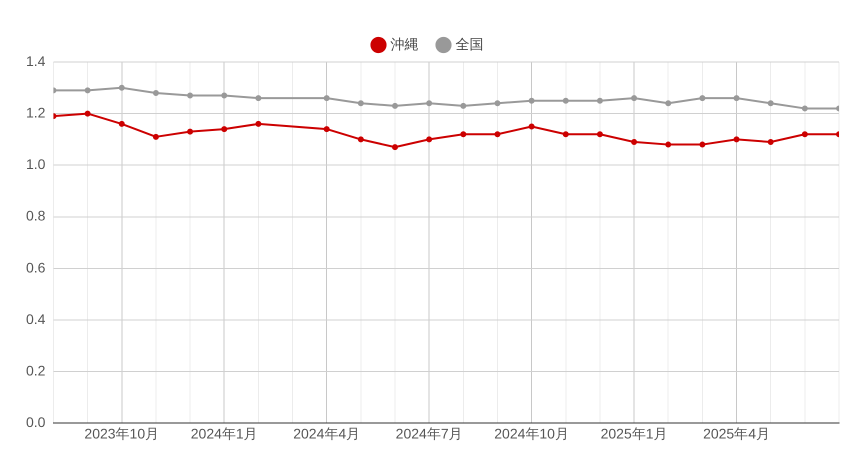  Describe the element at coordinates (36, 164) in the screenshot. I see `y-tick-label: 1.0` at that location.